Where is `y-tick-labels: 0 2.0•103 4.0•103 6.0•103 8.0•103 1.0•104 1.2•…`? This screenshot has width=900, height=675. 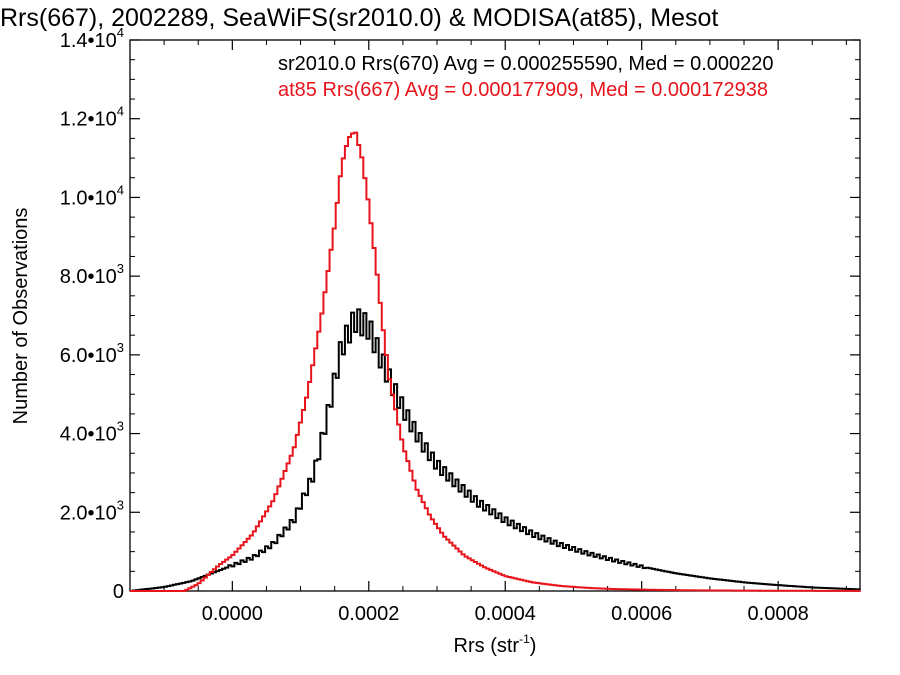
y-tick-labels: 0 2.0•103 4.0•103 6.0•103 8.0•103 1.0•104 1.2•… is located at coordinates (92, 314).